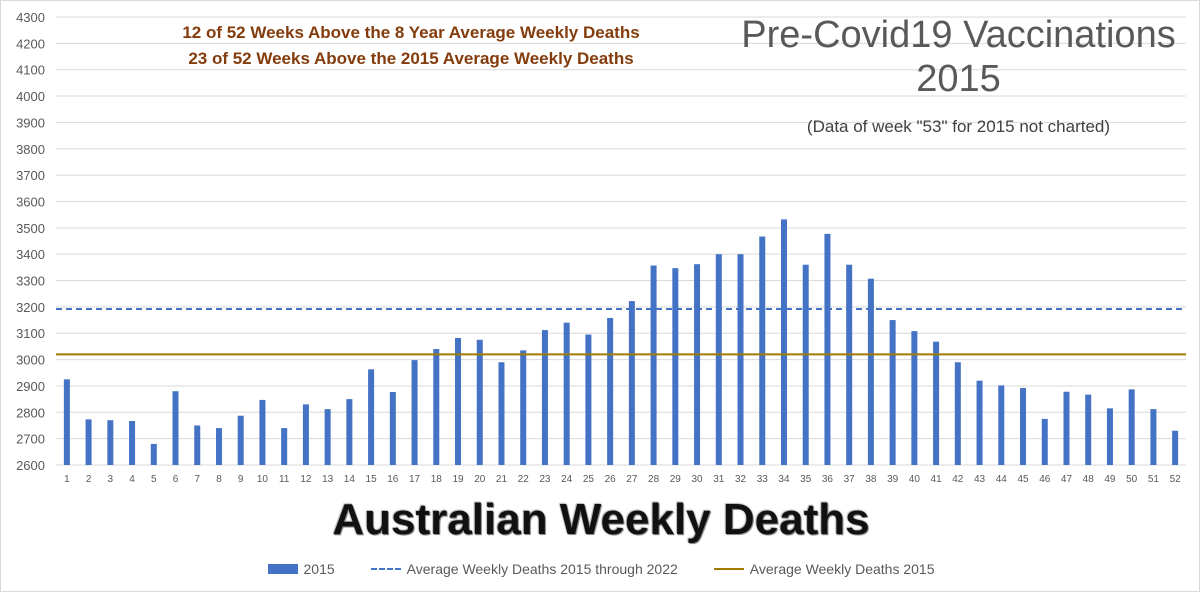  I want to click on x-tick-label: 32, so click(741, 479).